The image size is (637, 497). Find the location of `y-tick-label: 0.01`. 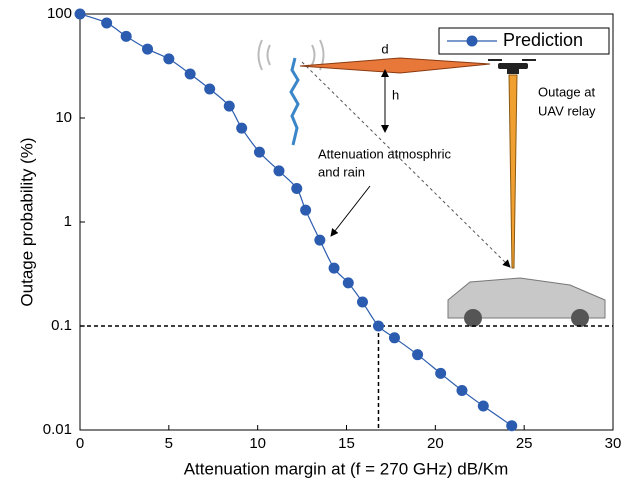

y-tick-label: 0.01 is located at coordinates (57, 429).